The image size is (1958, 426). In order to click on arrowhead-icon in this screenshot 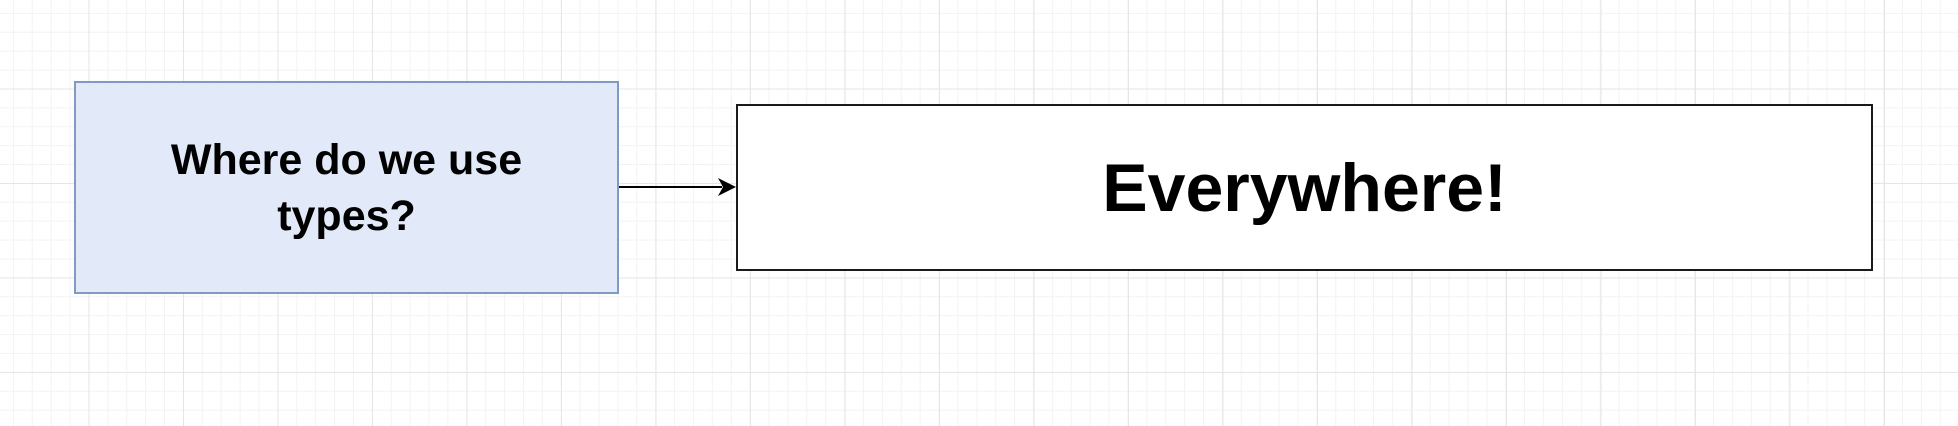, I will do `click(727, 187)`.